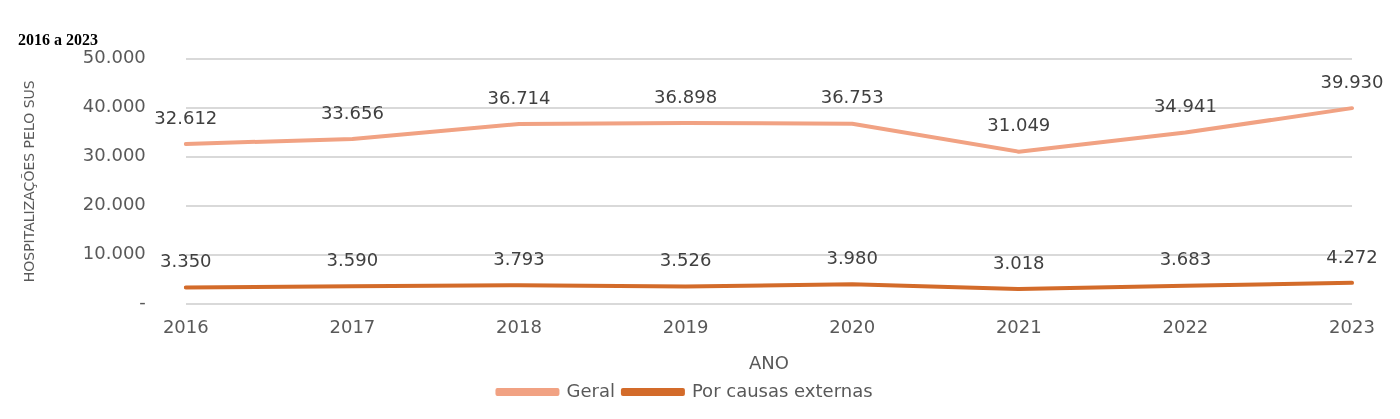 The width and height of the screenshot is (1400, 419). What do you see at coordinates (114, 106) in the screenshot?
I see `y-tick-label: 40.000` at bounding box center [114, 106].